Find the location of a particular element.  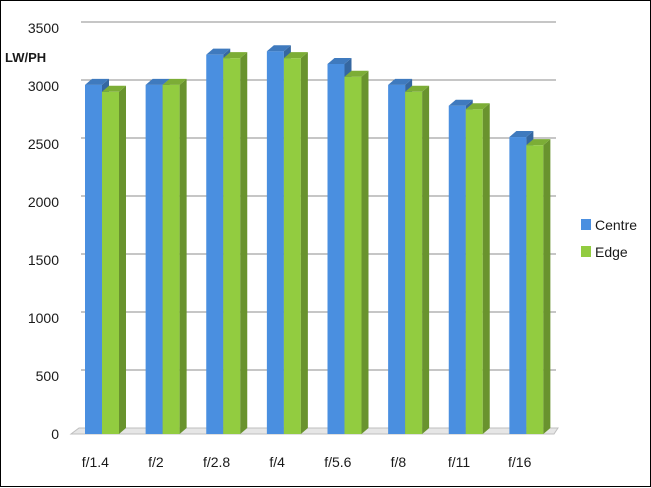

y-tick-label: 3500 is located at coordinates (43, 28).